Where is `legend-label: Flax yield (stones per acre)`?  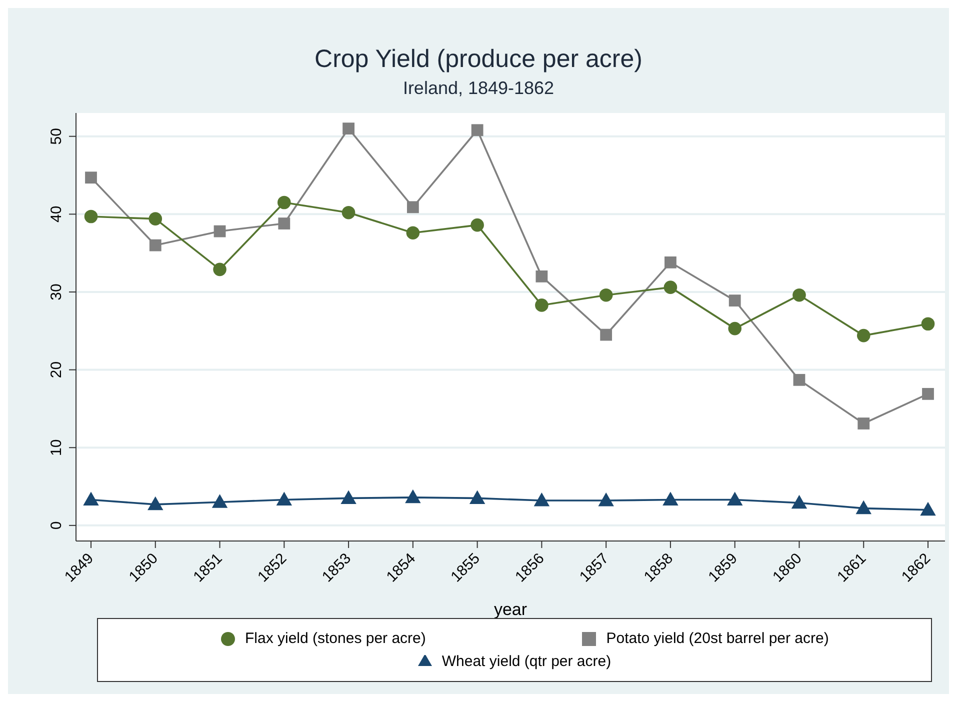 legend-label: Flax yield (stones per acre) is located at coordinates (335, 638).